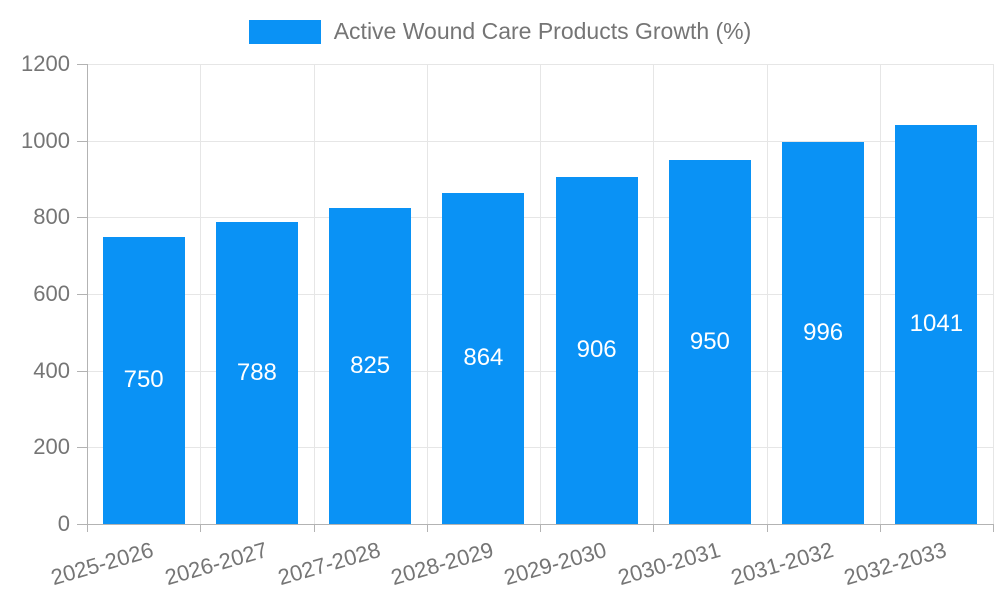  I want to click on bar-value-label: 996, so click(823, 333).